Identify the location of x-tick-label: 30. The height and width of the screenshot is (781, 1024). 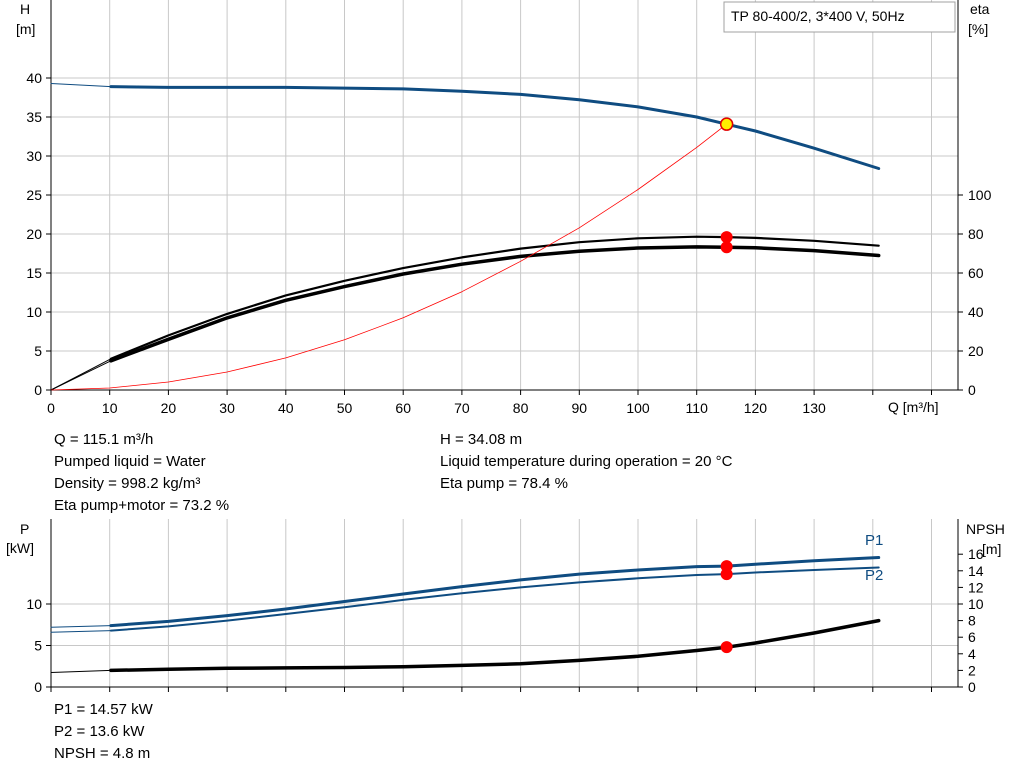
(227, 408).